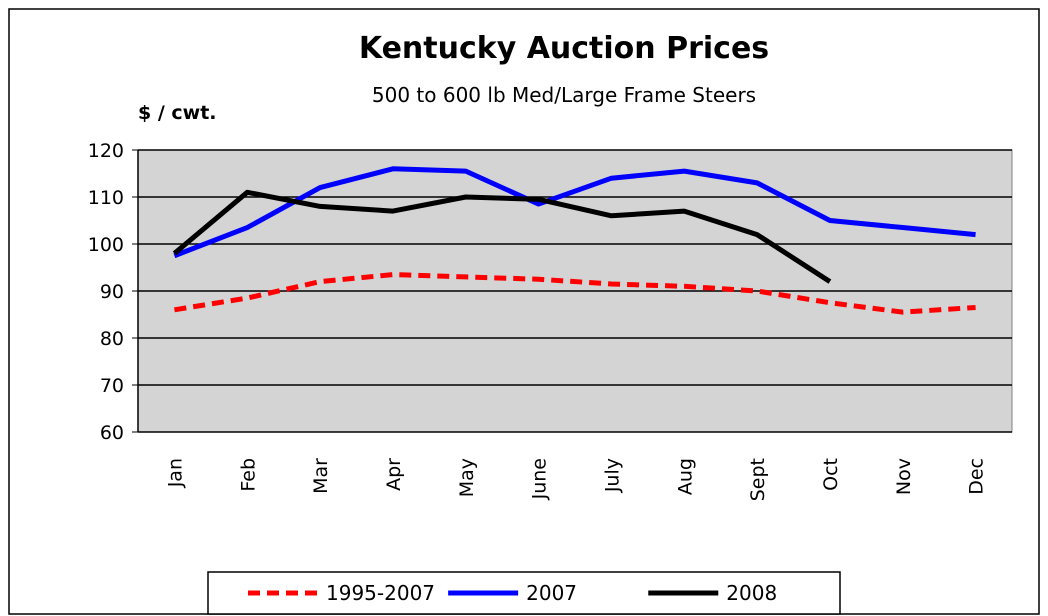 The width and height of the screenshot is (1048, 616). Describe the element at coordinates (467, 477) in the screenshot. I see `x-tick-label: May` at that location.